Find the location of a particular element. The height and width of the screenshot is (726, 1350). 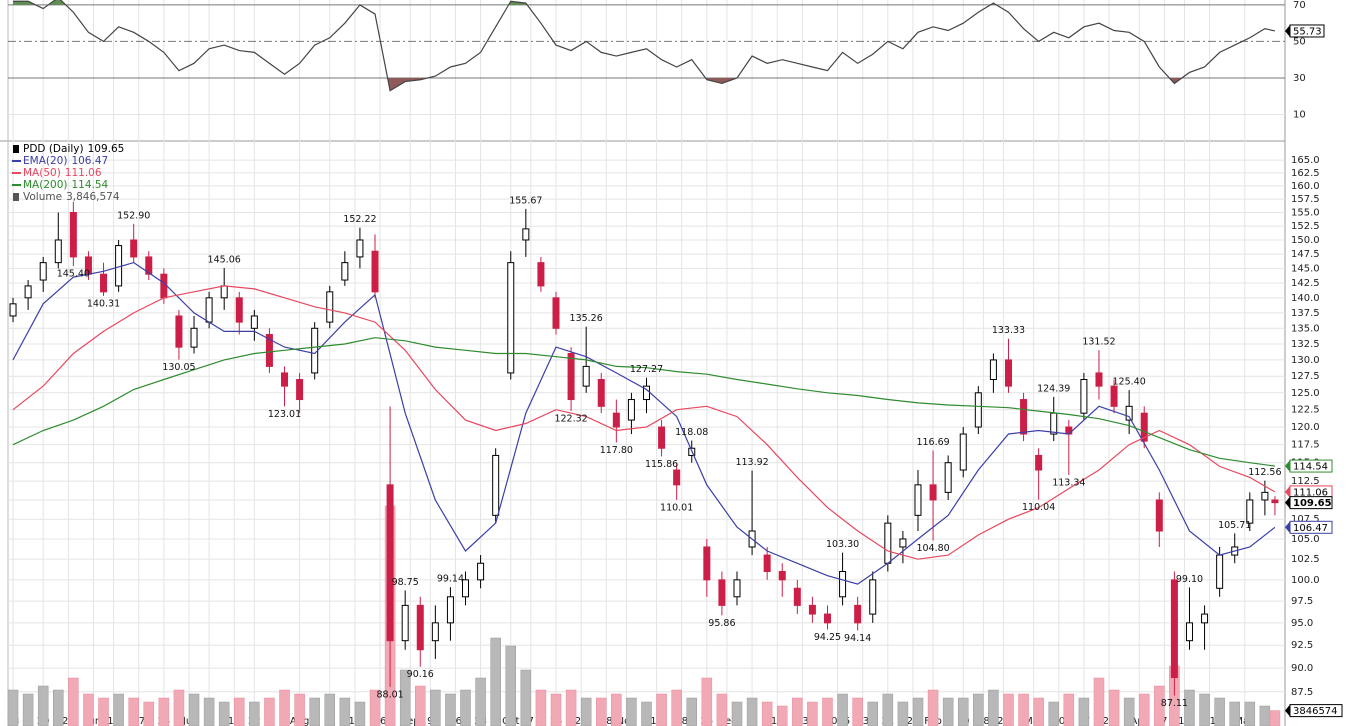

low-label: 90.16 is located at coordinates (420, 674).